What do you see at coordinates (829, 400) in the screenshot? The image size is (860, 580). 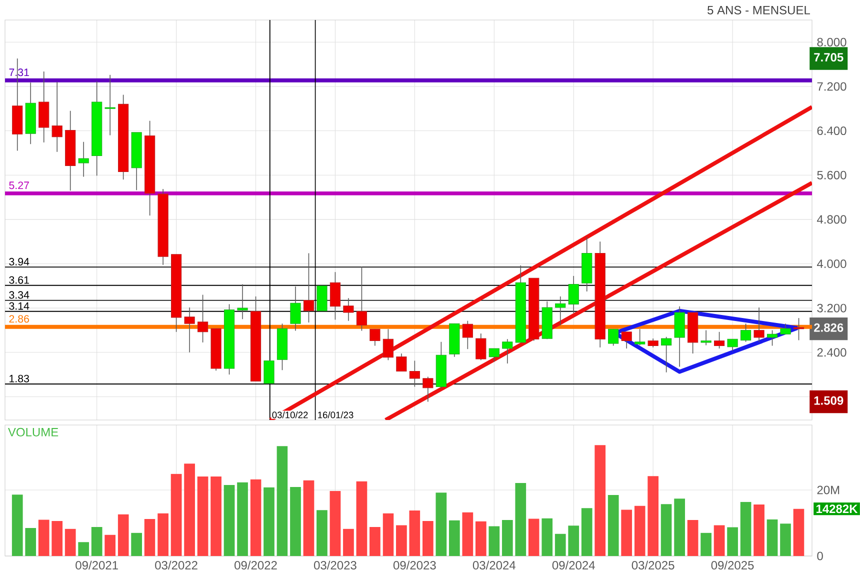 I see `y-tick-label: 1.509` at bounding box center [829, 400].